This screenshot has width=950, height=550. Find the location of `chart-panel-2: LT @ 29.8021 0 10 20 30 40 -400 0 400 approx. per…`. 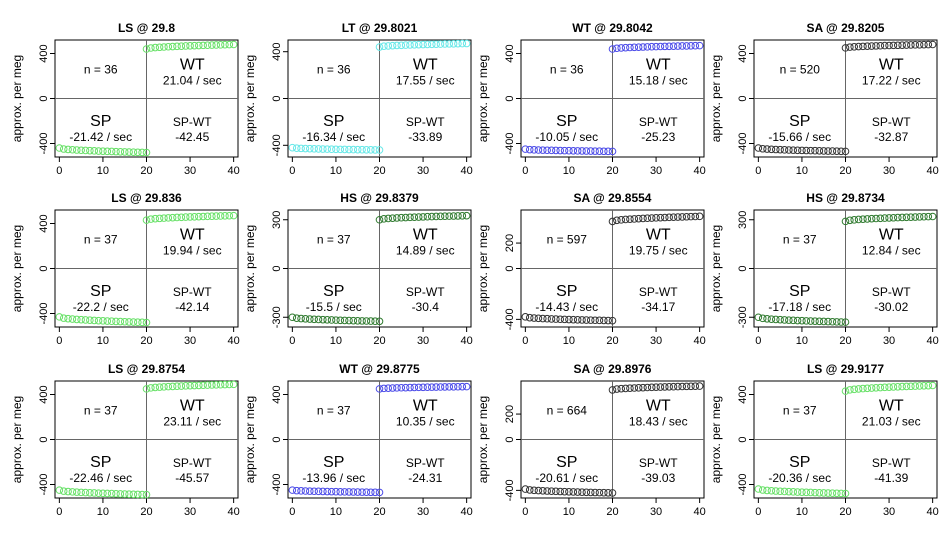

chart-panel-2: LT @ 29.8021 0 10 20 30 40 -400 0 400 approx. per… is located at coordinates (358, 99).